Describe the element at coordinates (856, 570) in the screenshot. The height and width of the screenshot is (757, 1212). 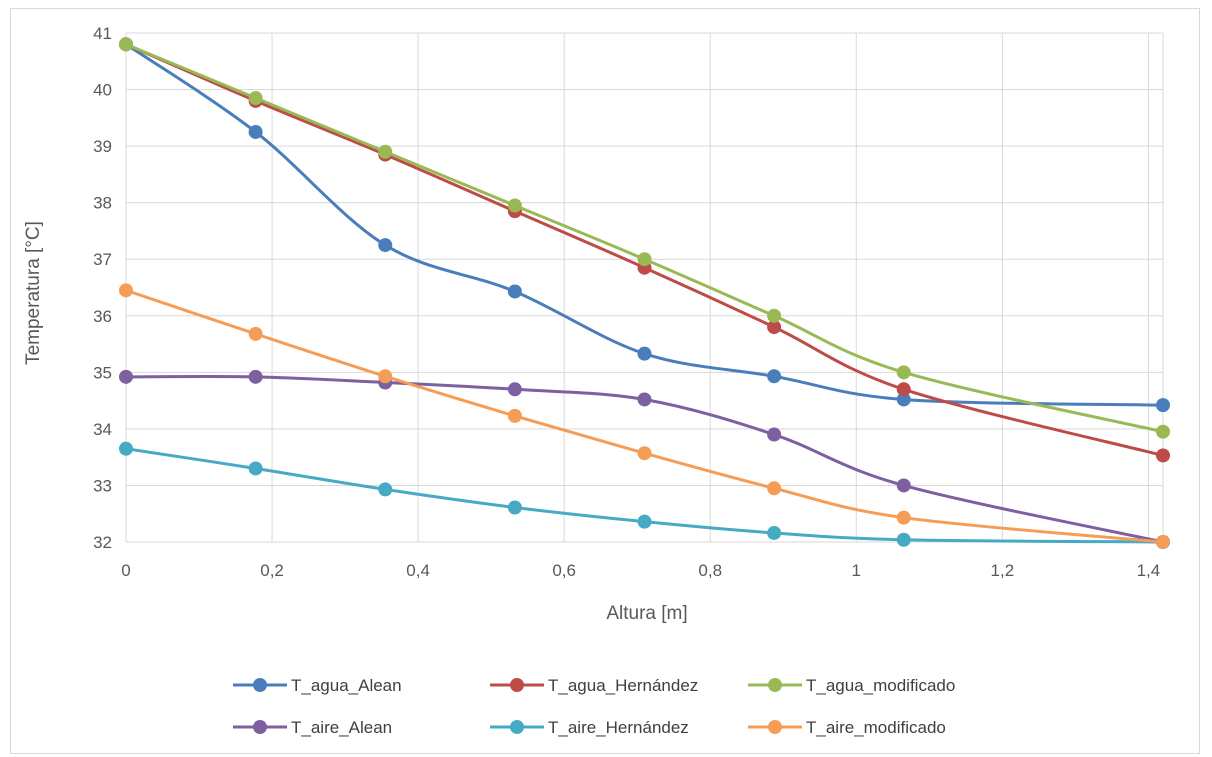
I see `x-tick-label: 1` at that location.